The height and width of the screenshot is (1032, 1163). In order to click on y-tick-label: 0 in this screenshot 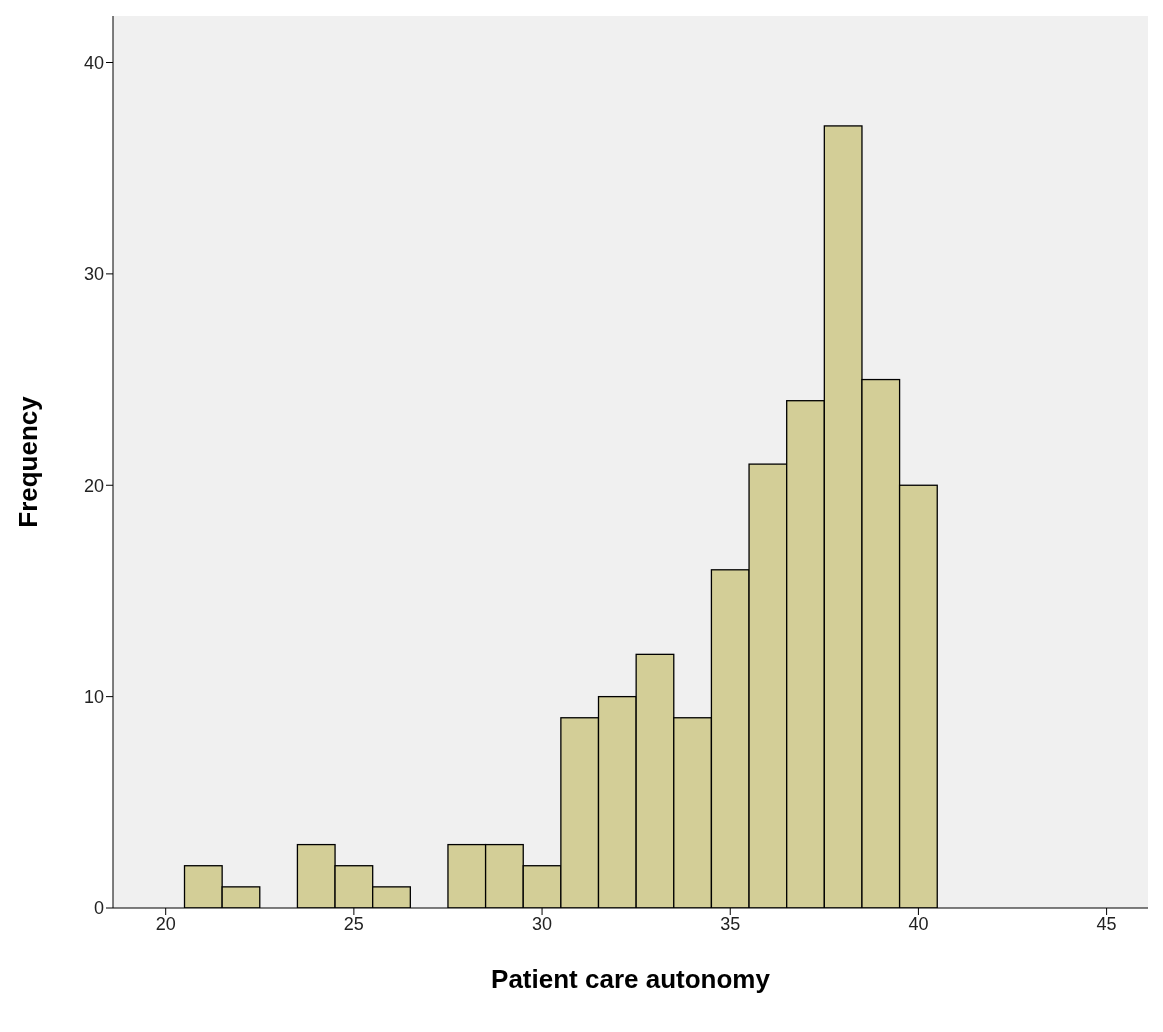, I will do `click(98, 908)`.